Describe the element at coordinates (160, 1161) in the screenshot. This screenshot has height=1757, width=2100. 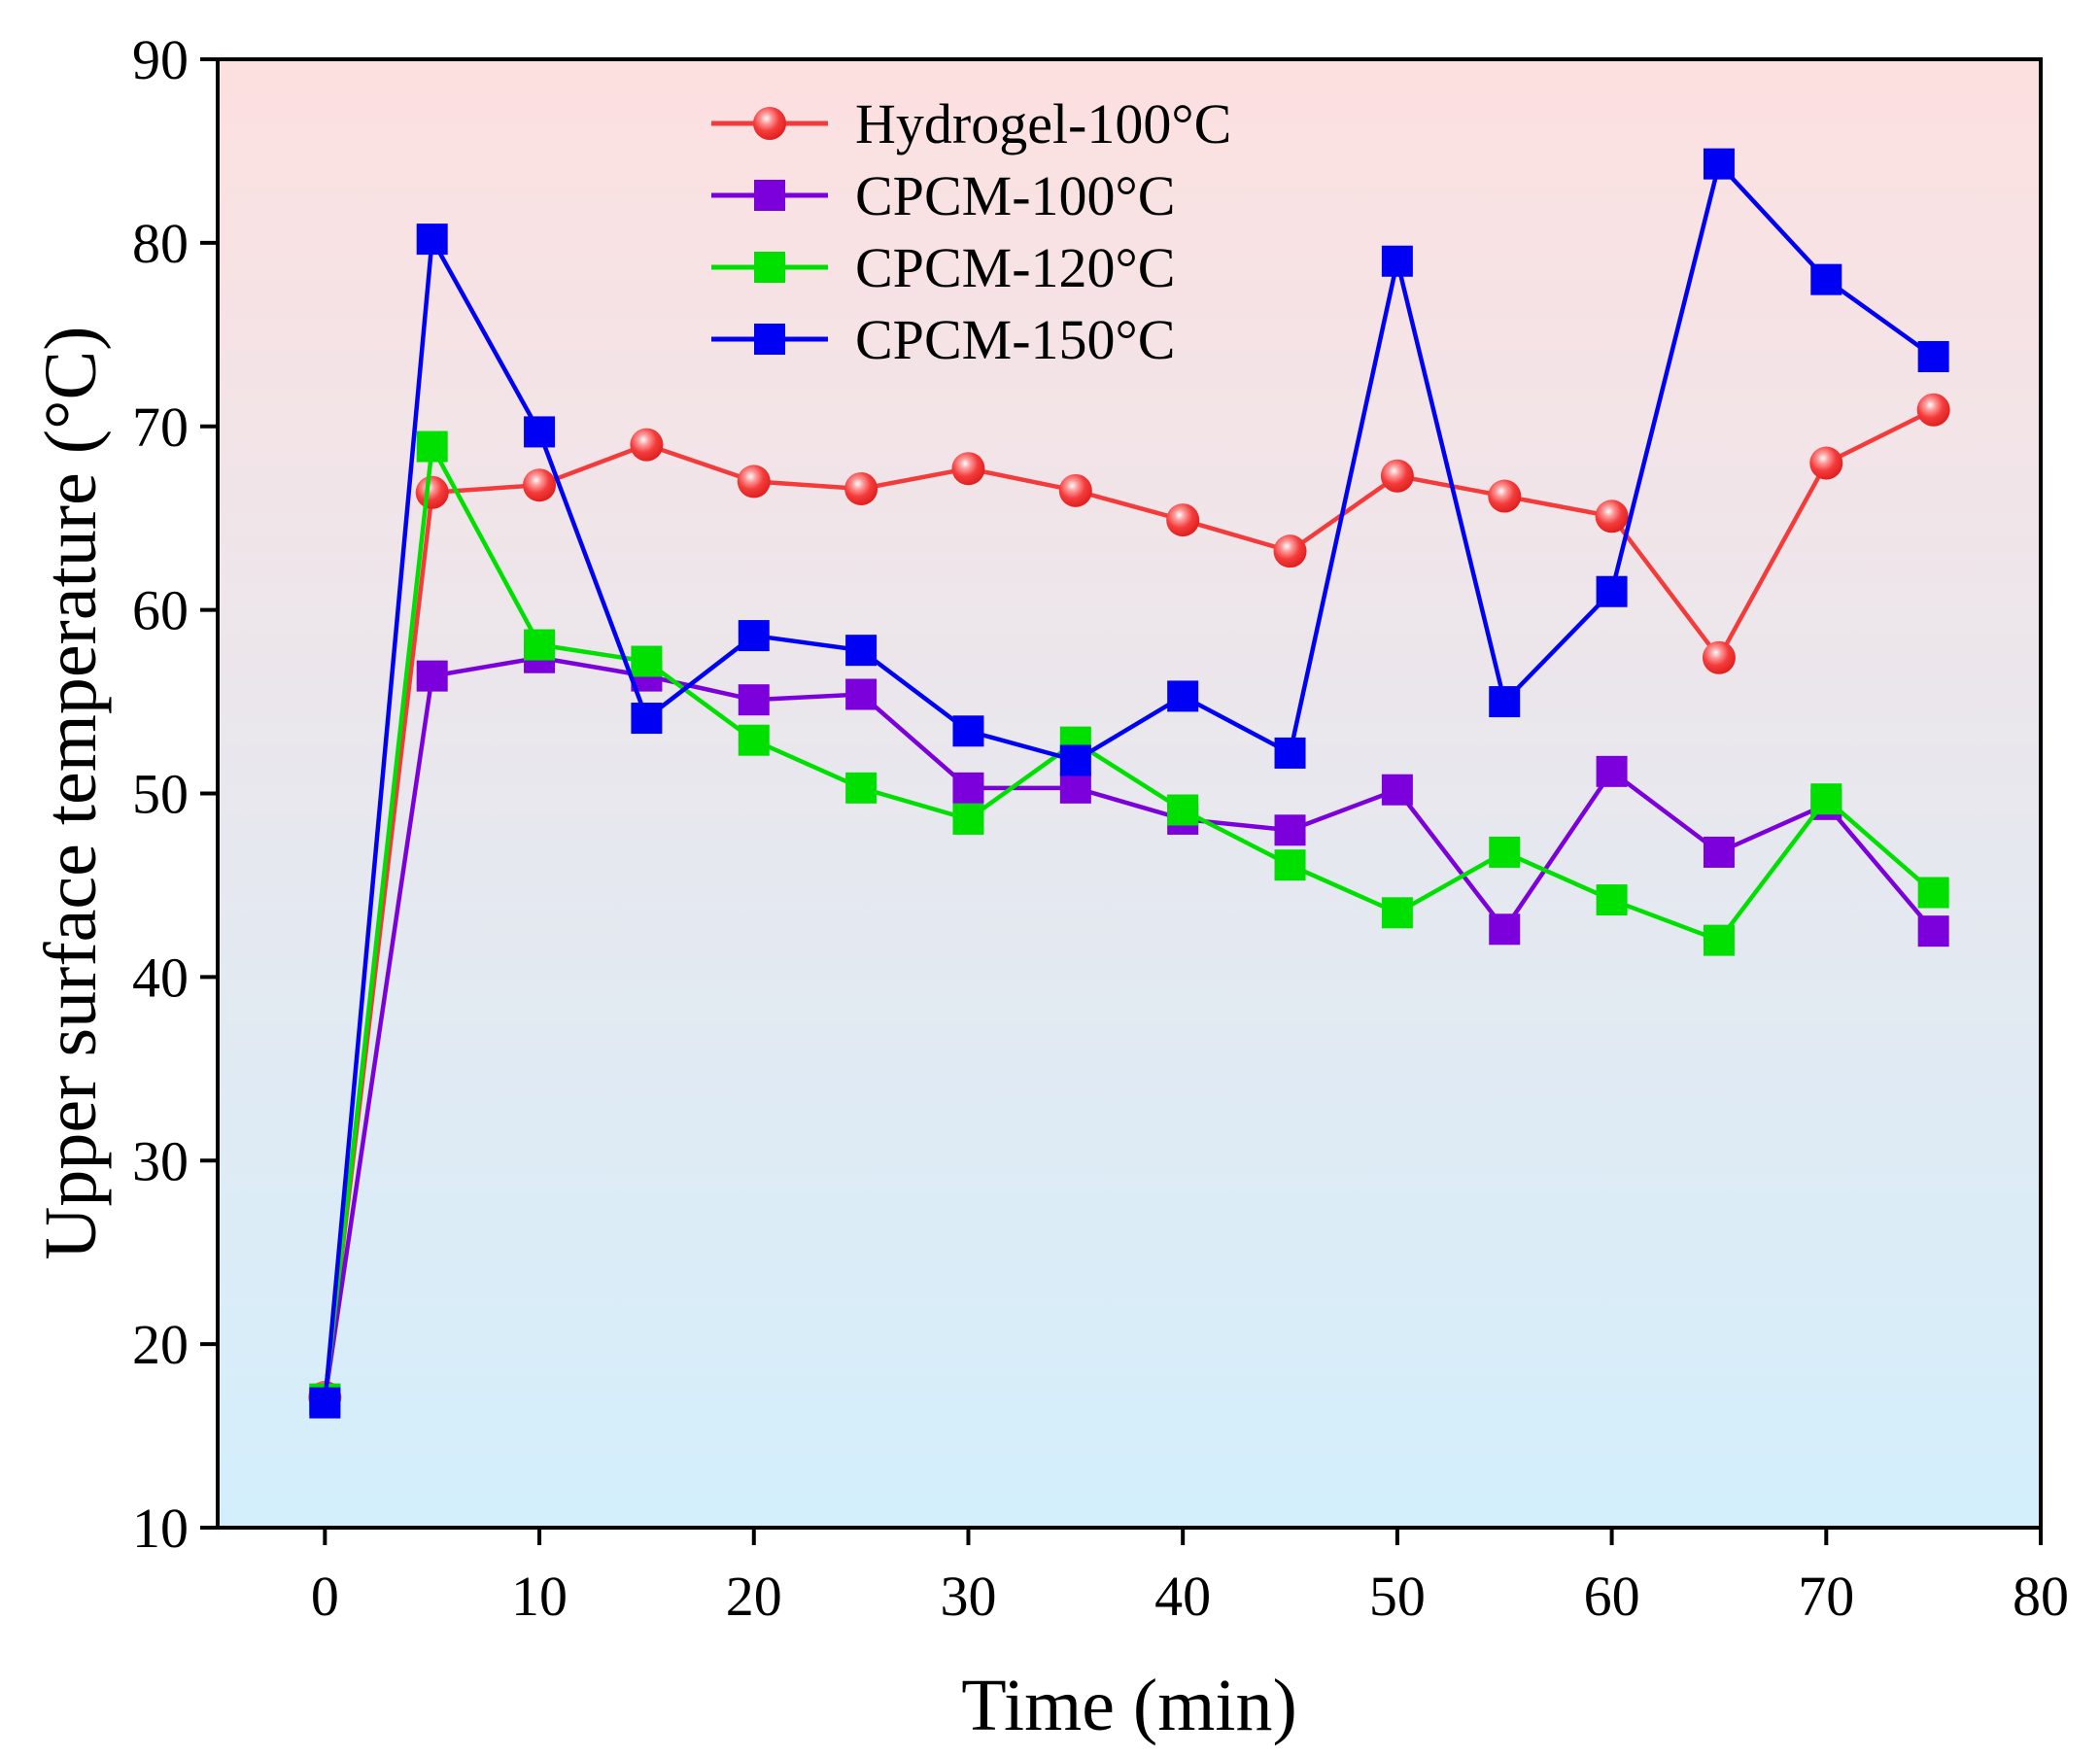
I see `y-tick-label: 30` at that location.